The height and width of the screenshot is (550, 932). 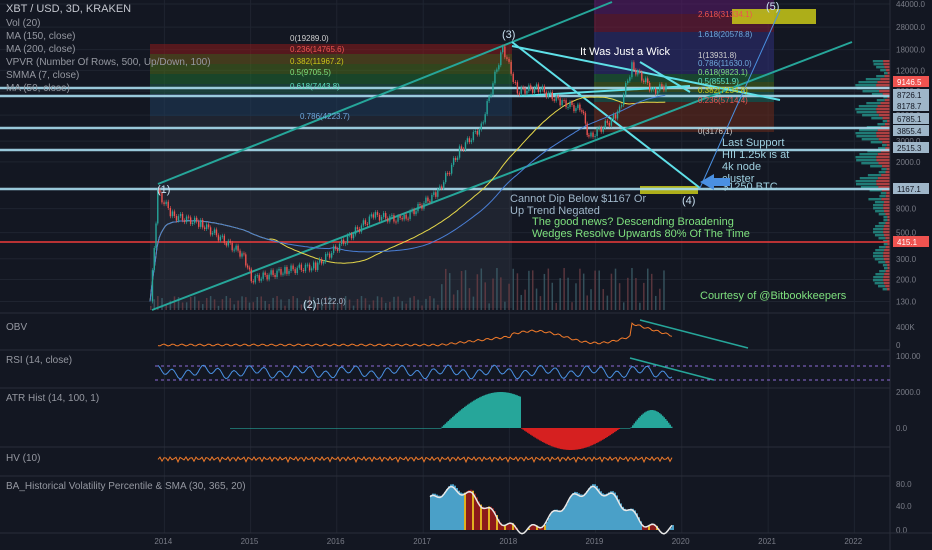 I want to click on vpvr-down, so click(x=887, y=247).